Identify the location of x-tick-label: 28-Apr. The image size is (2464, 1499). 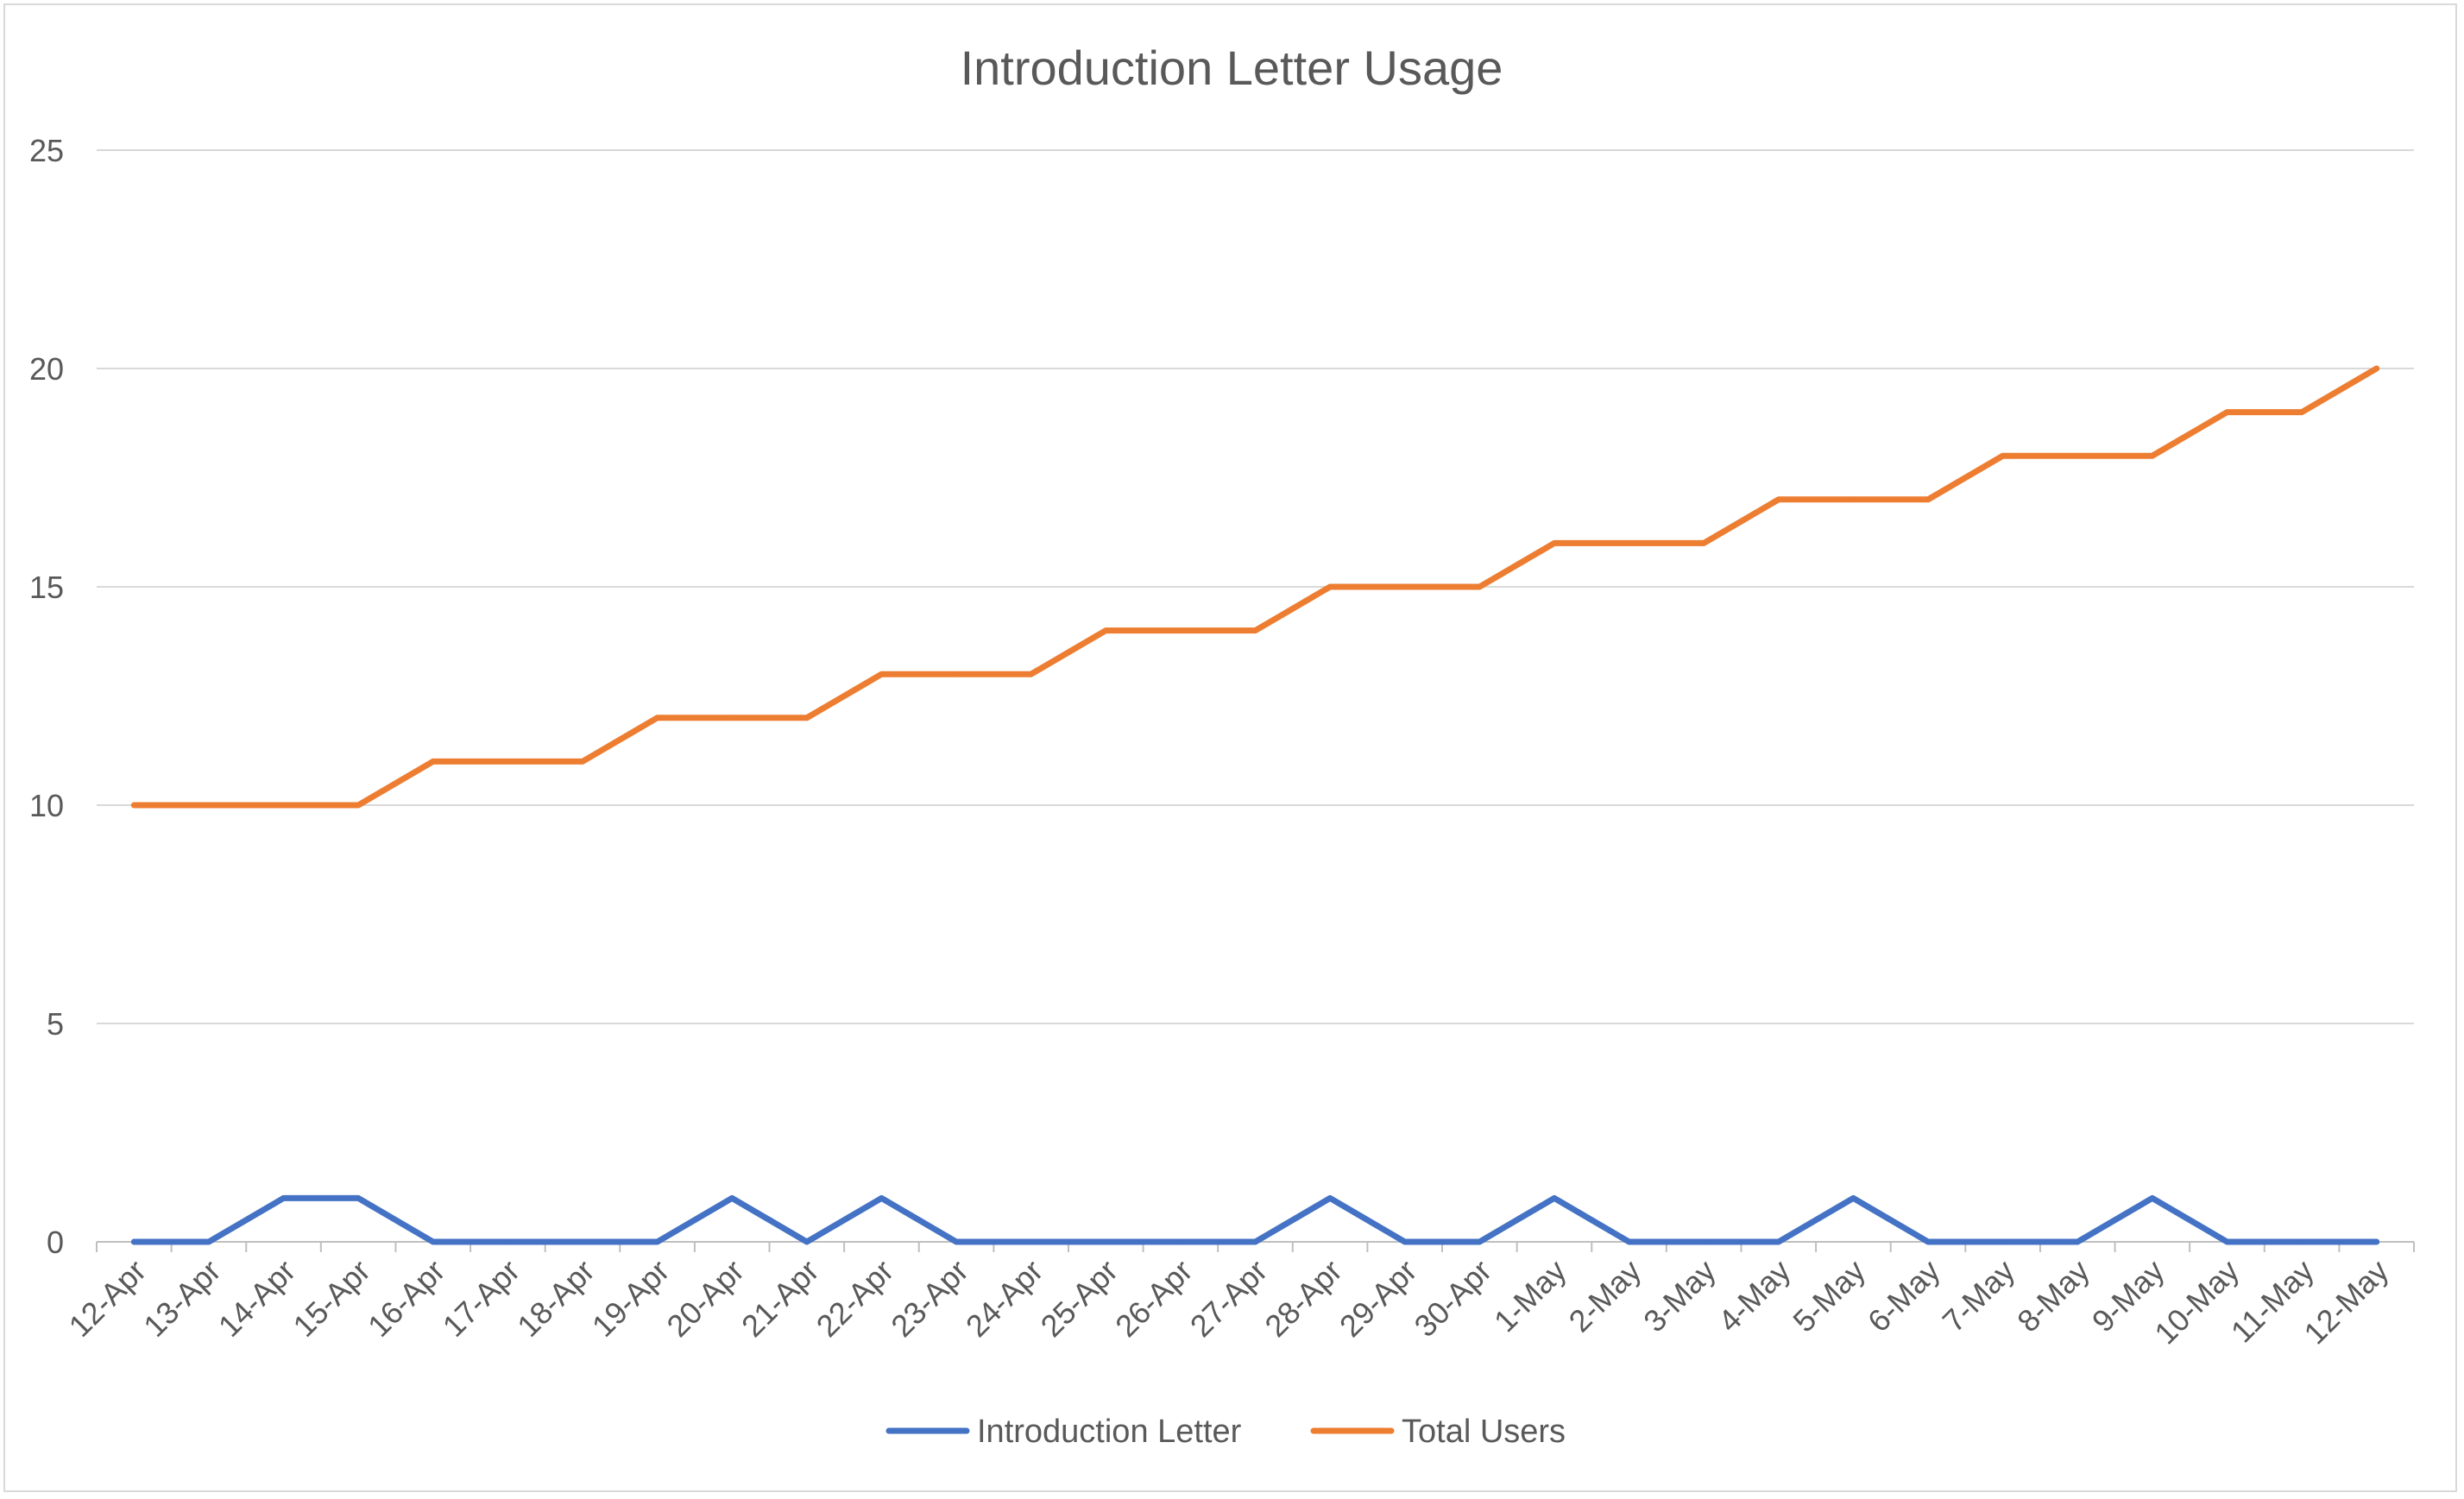
(1302, 1299).